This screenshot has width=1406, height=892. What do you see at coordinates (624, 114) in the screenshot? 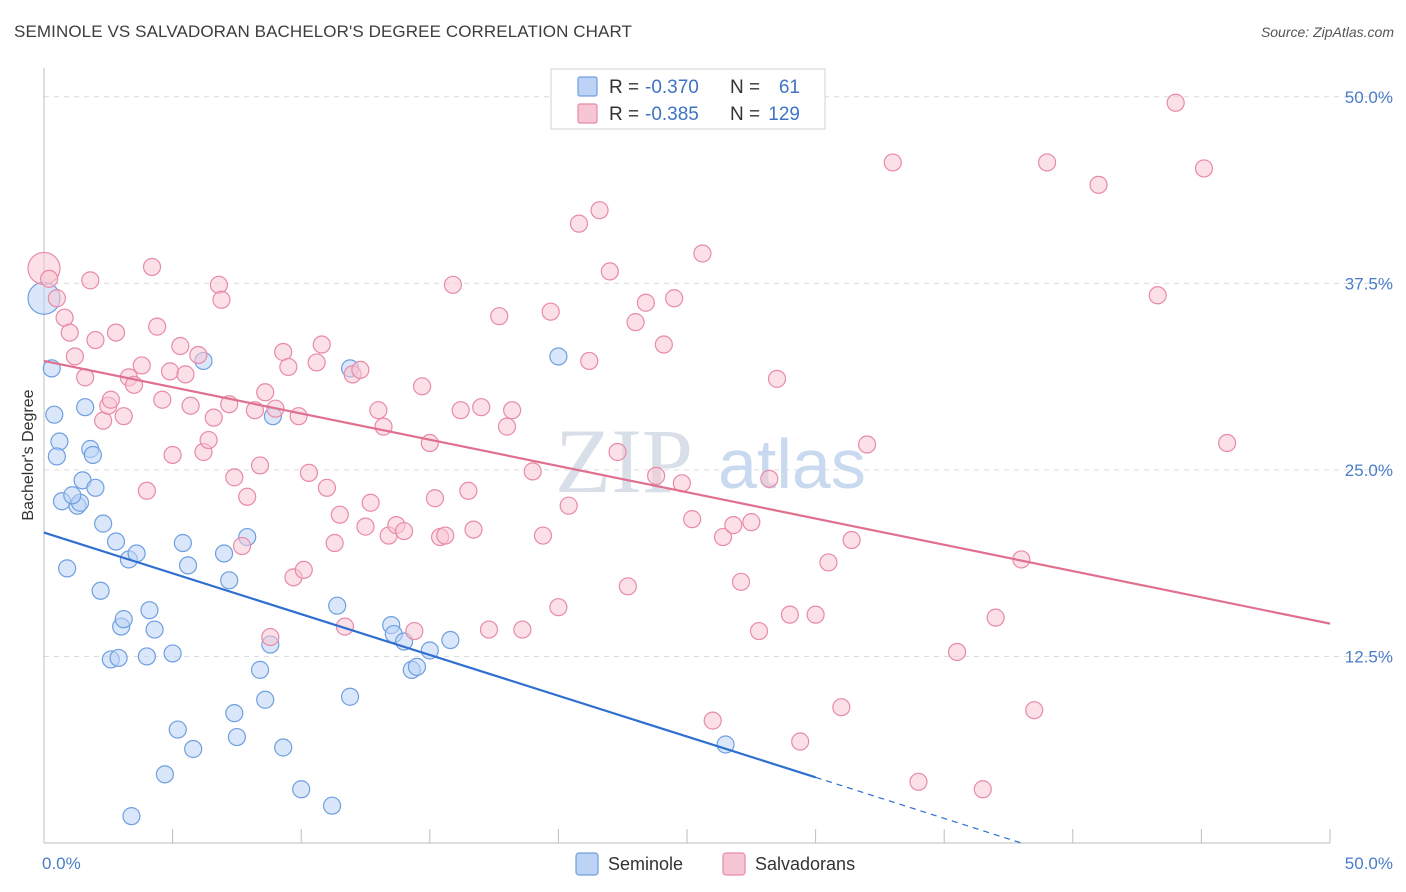
I see `legend-r-label-salvadorans: R =` at bounding box center [624, 114].